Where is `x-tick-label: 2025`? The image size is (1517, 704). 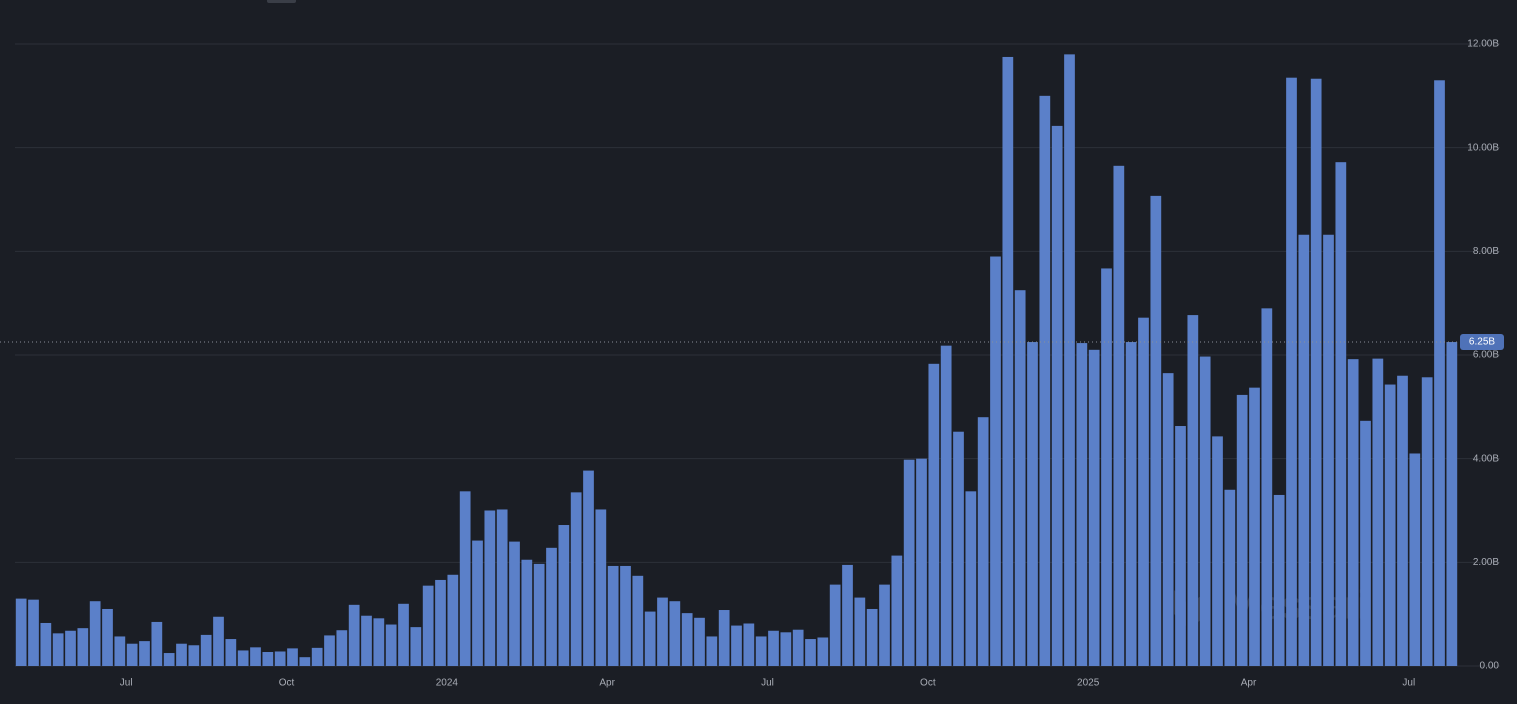
x-tick-label: 2025 is located at coordinates (1088, 683).